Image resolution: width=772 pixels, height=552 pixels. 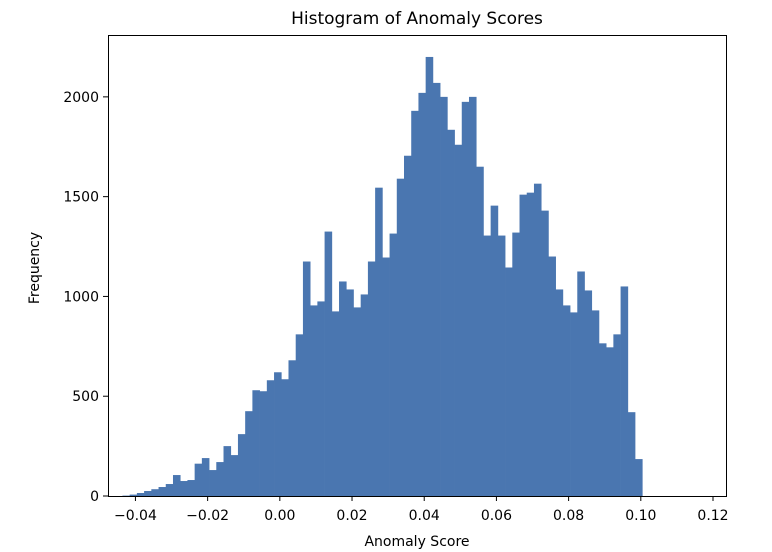 I want to click on x-axis-ticks: −0.04 −0.02 0.00 0.02 0.04 0.06 0.08 0.10 0.12, so click(x=421, y=510).